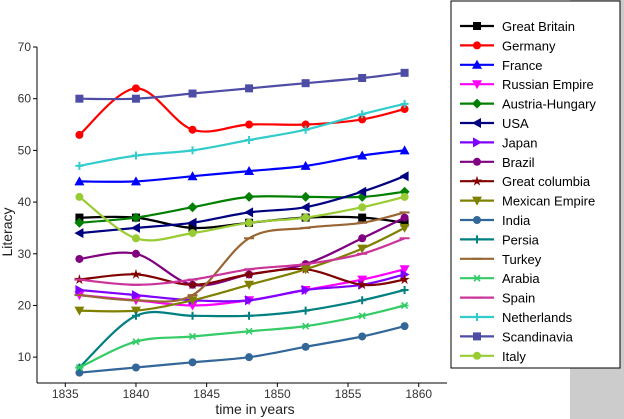  What do you see at coordinates (497, 298) in the screenshot?
I see `legend-item-spain: Spain` at bounding box center [497, 298].